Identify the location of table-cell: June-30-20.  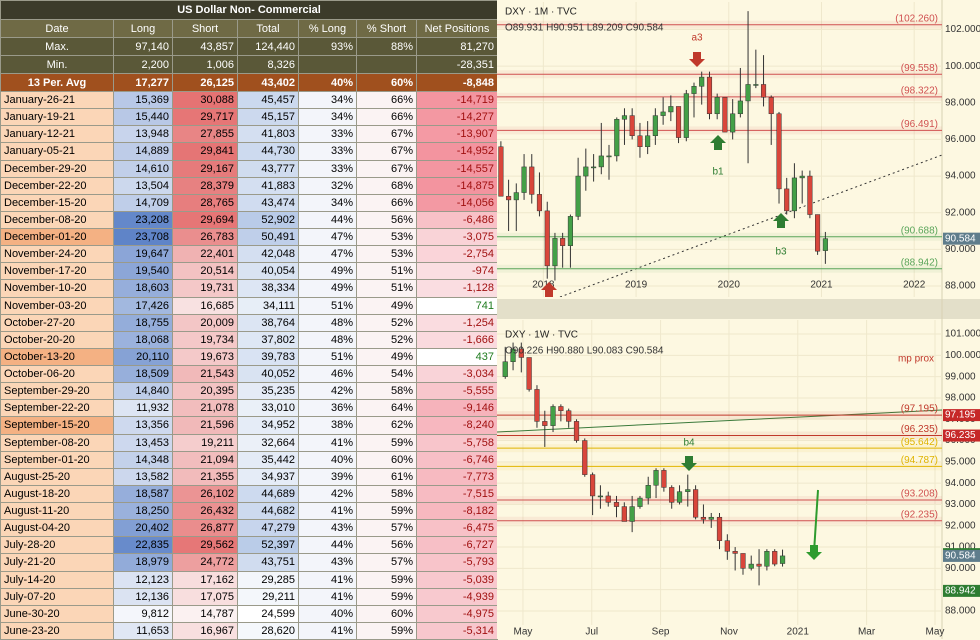
(57, 613).